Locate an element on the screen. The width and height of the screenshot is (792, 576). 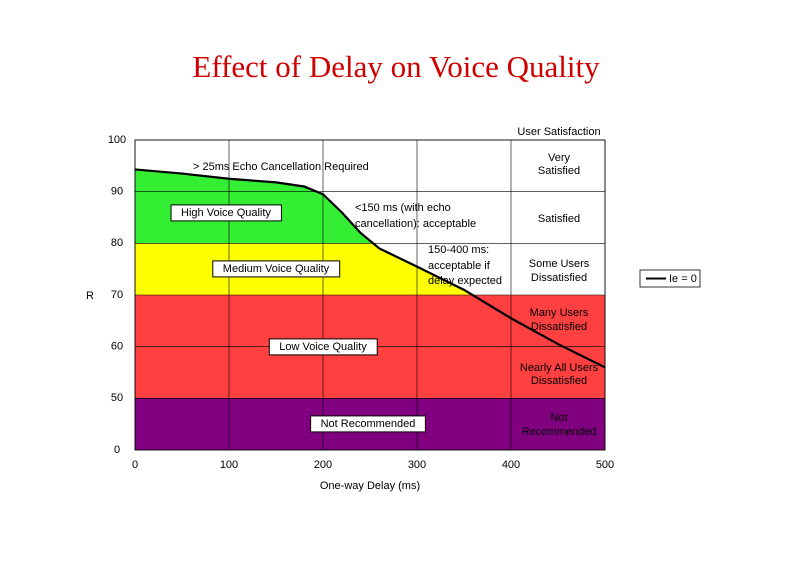
x-tick-label: 500 is located at coordinates (605, 465).